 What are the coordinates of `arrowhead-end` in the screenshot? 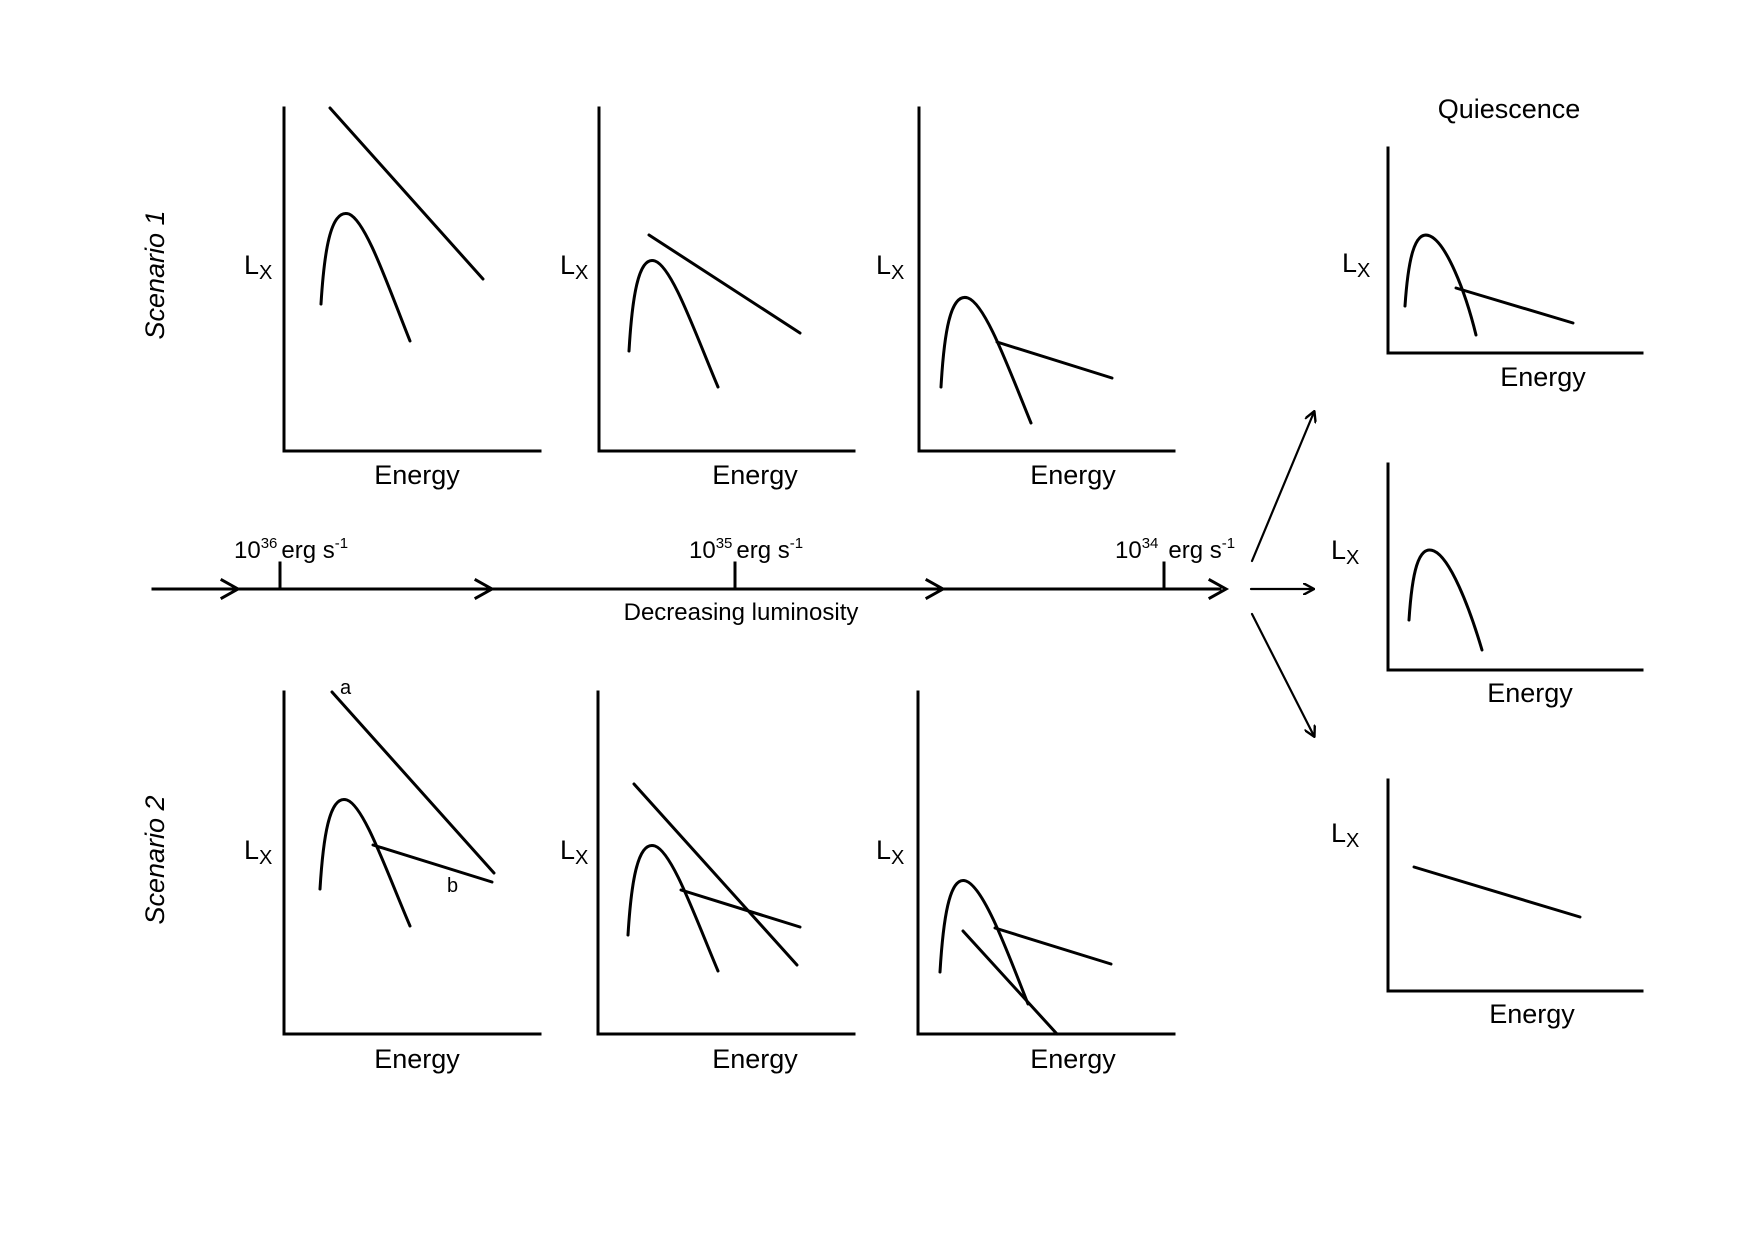 It's located at (1218, 589).